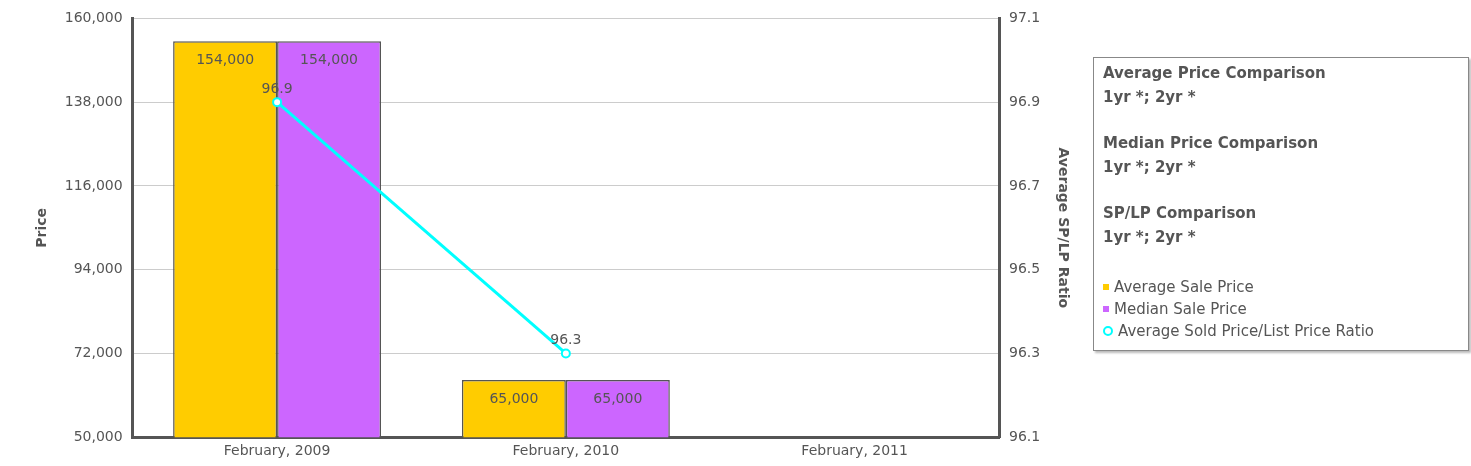 The height and width of the screenshot is (466, 1471). I want to click on text: Median Price Comparison, so click(1211, 143).